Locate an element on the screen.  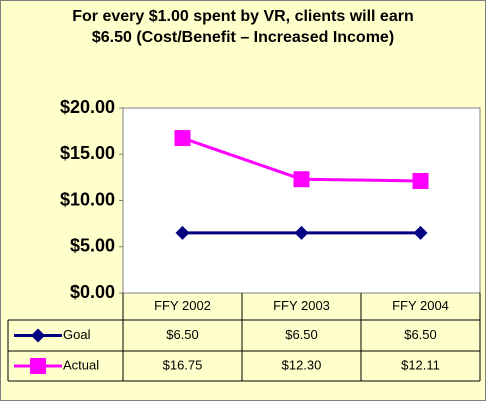
x-tick-label: FFY 2002 is located at coordinates (182, 305).